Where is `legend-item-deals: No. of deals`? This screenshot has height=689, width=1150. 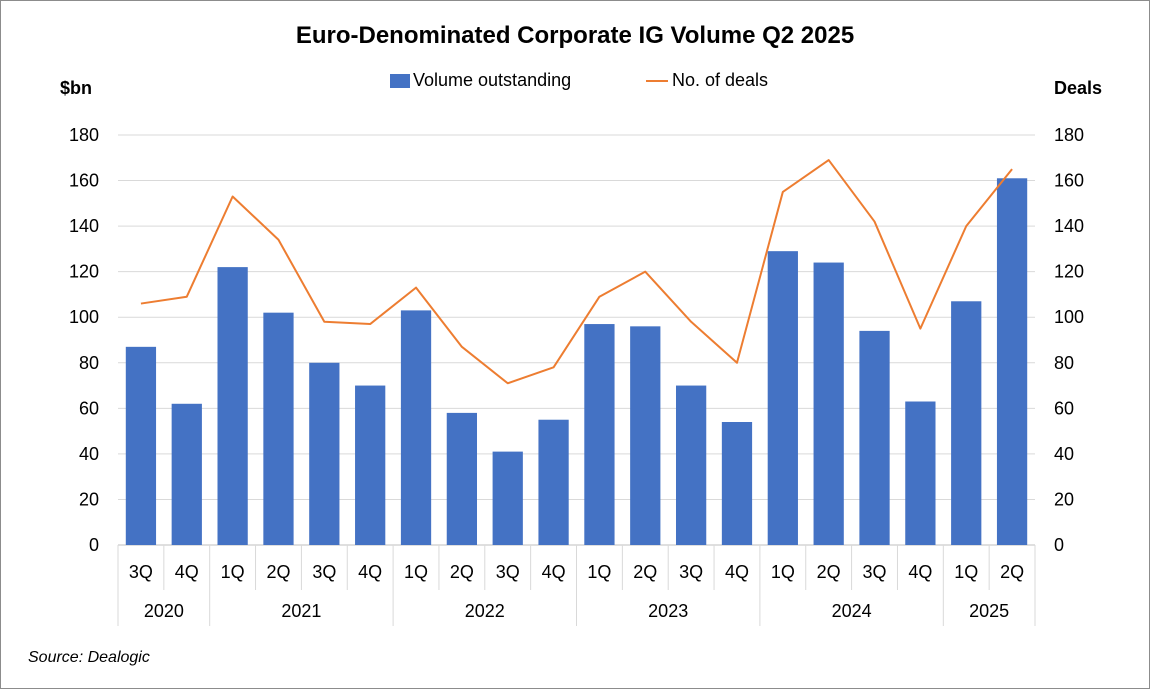 legend-item-deals: No. of deals is located at coordinates (707, 80).